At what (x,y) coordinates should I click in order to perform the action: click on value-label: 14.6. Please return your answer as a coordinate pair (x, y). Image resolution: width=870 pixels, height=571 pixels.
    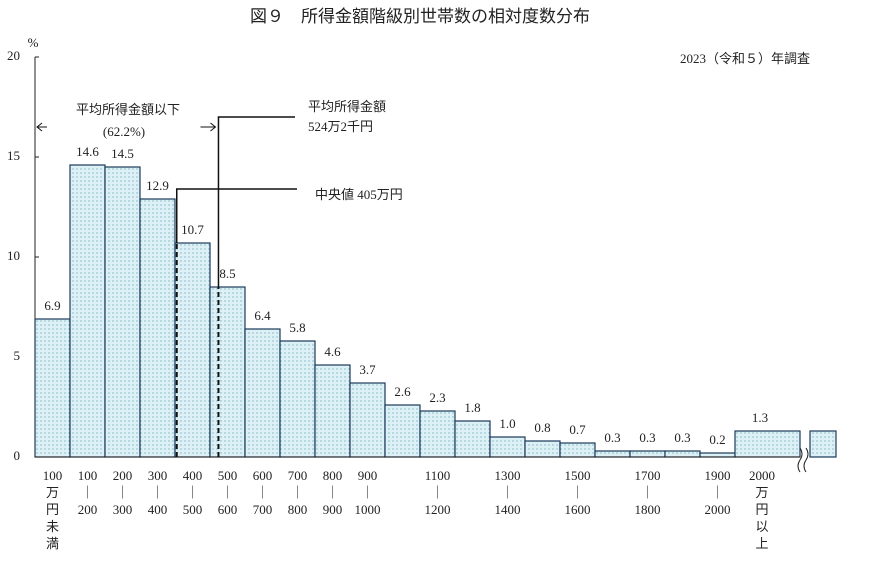
    Looking at the image, I should click on (87, 151).